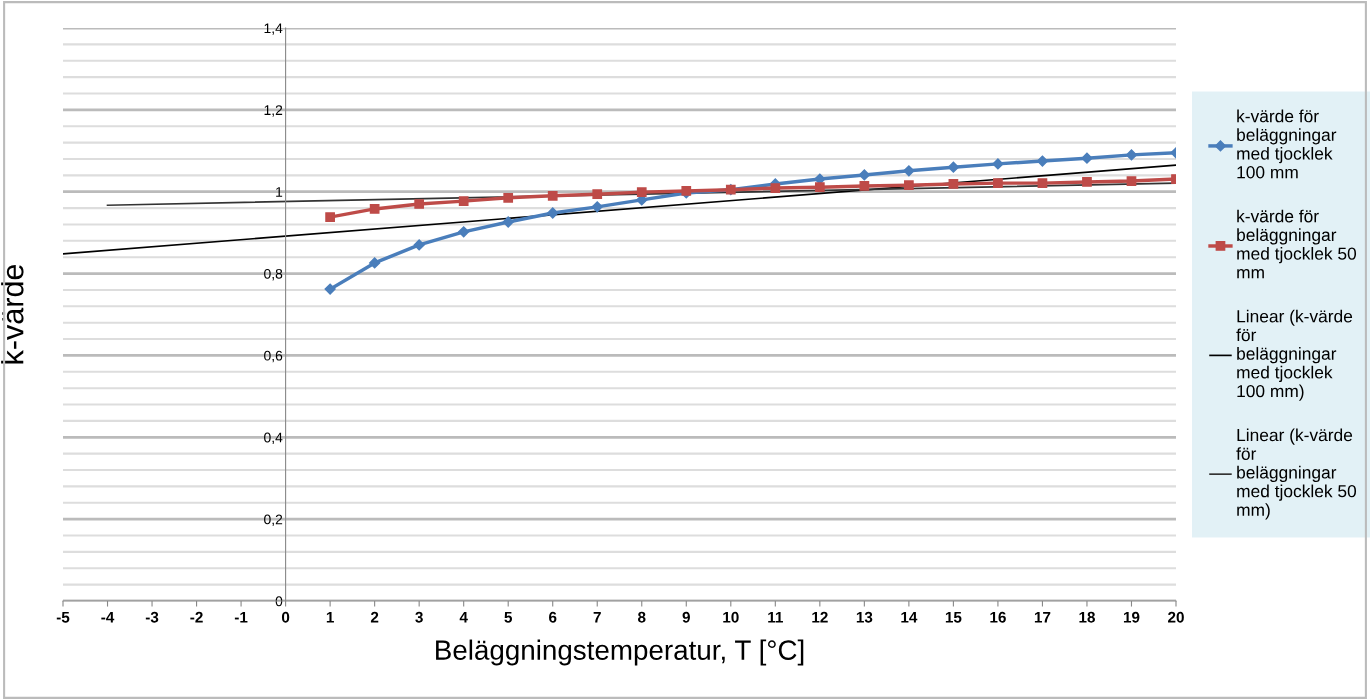 This screenshot has width=1370, height=700. I want to click on y-tick-label: 0,8, so click(273, 274).